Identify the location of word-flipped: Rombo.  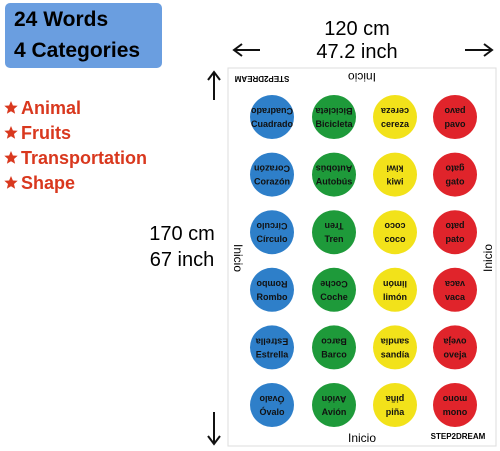
(271, 284).